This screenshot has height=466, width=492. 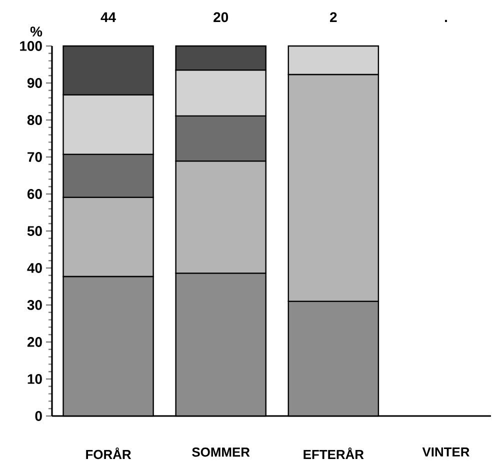 What do you see at coordinates (34, 83) in the screenshot?
I see `y-tick-label: 90` at bounding box center [34, 83].